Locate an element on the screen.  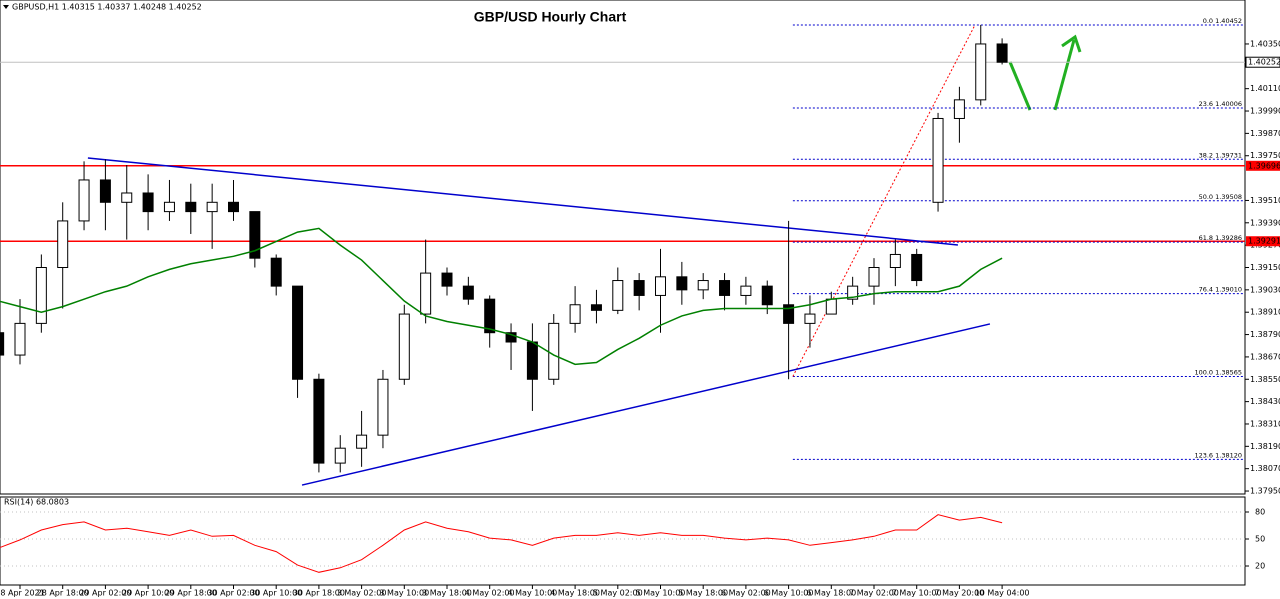
menu-arrow is located at coordinates (6, 7).